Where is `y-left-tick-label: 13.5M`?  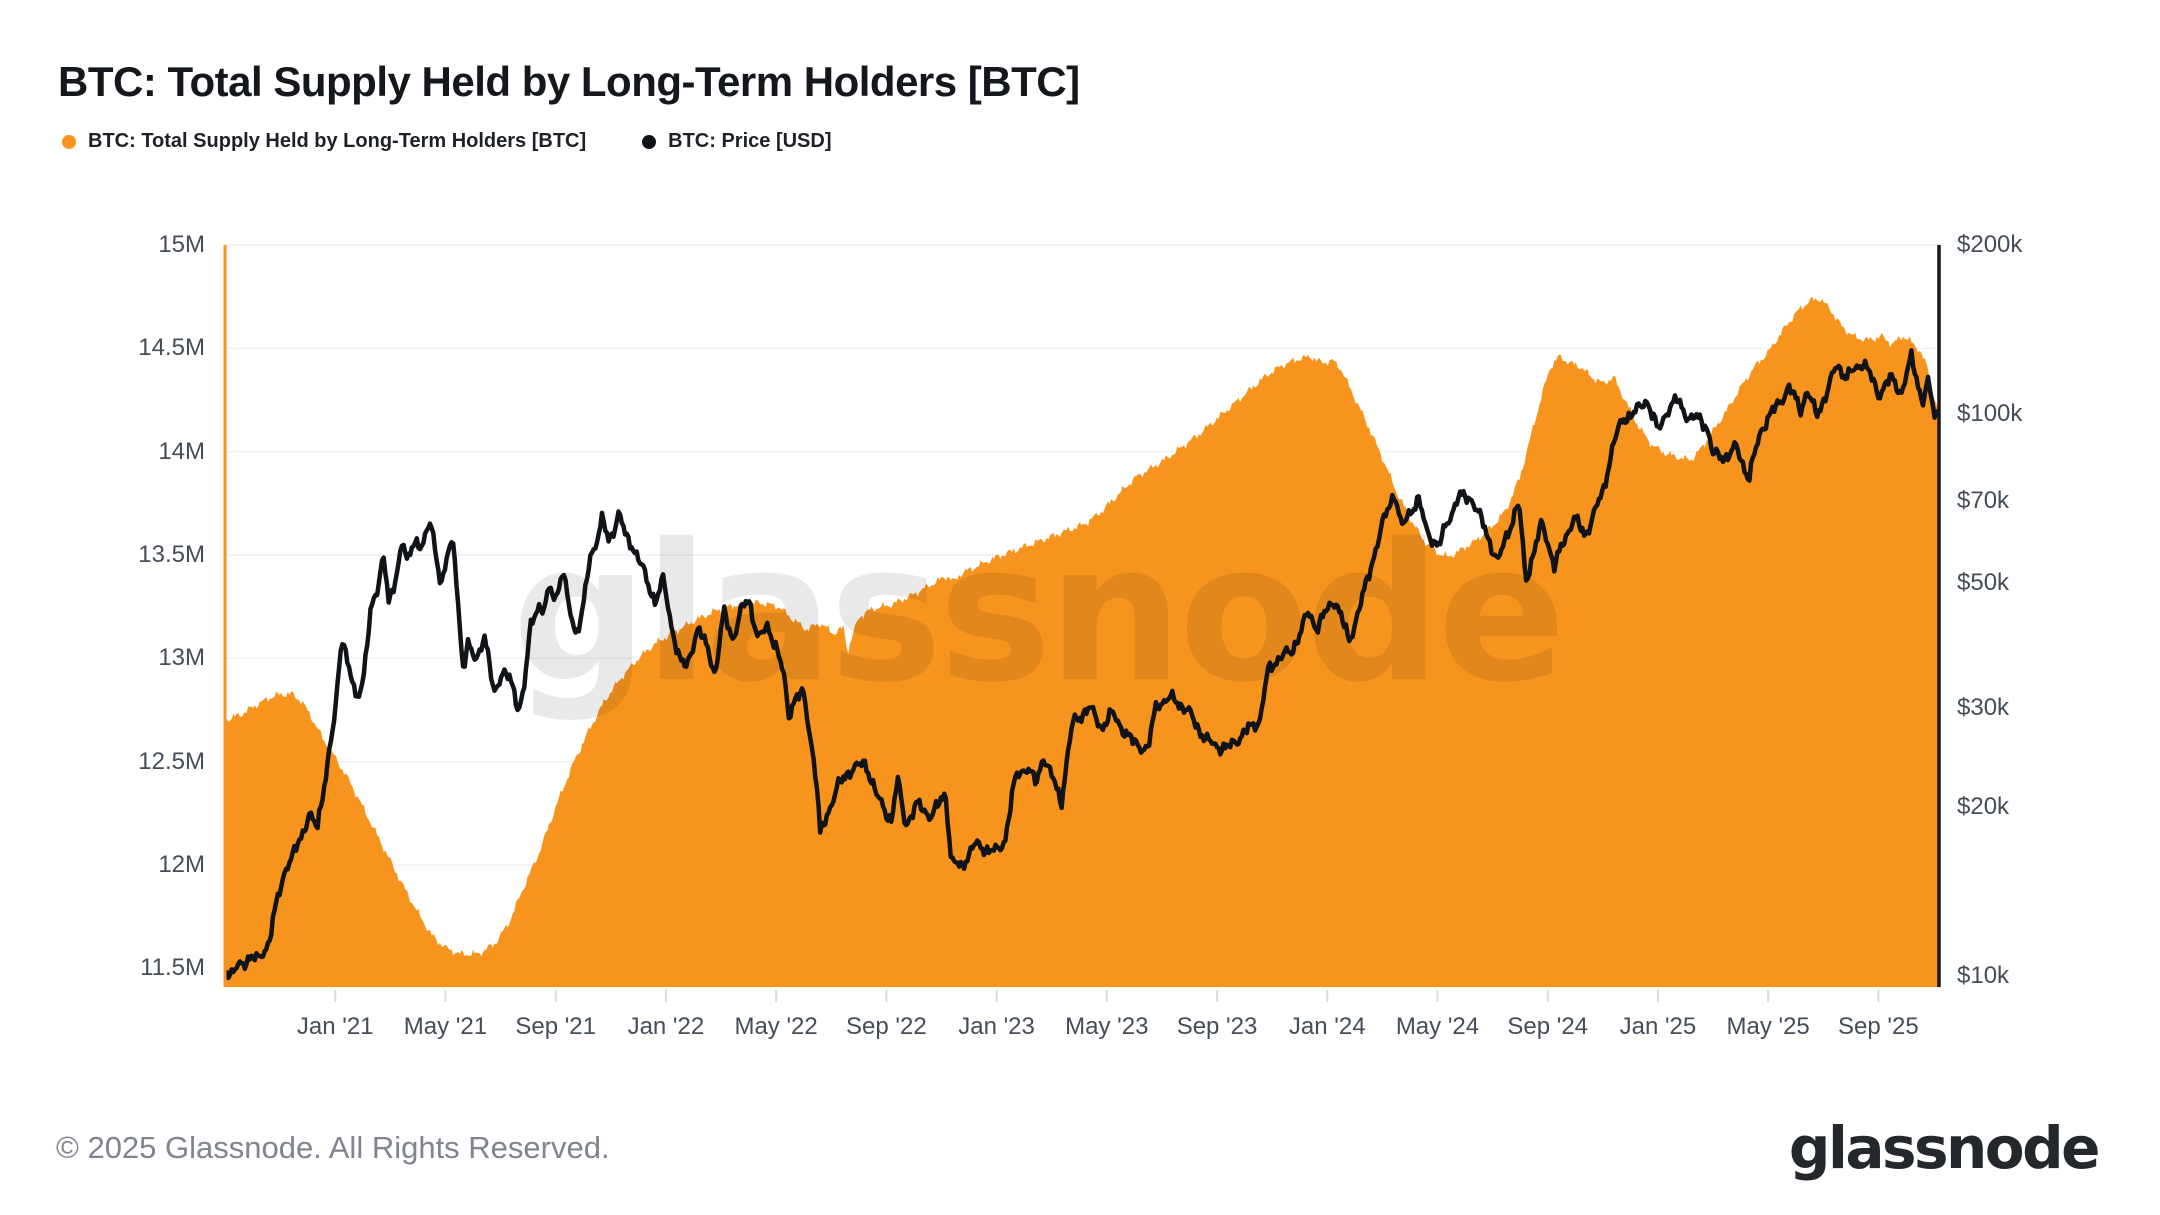
y-left-tick-label: 13.5M is located at coordinates (171, 555).